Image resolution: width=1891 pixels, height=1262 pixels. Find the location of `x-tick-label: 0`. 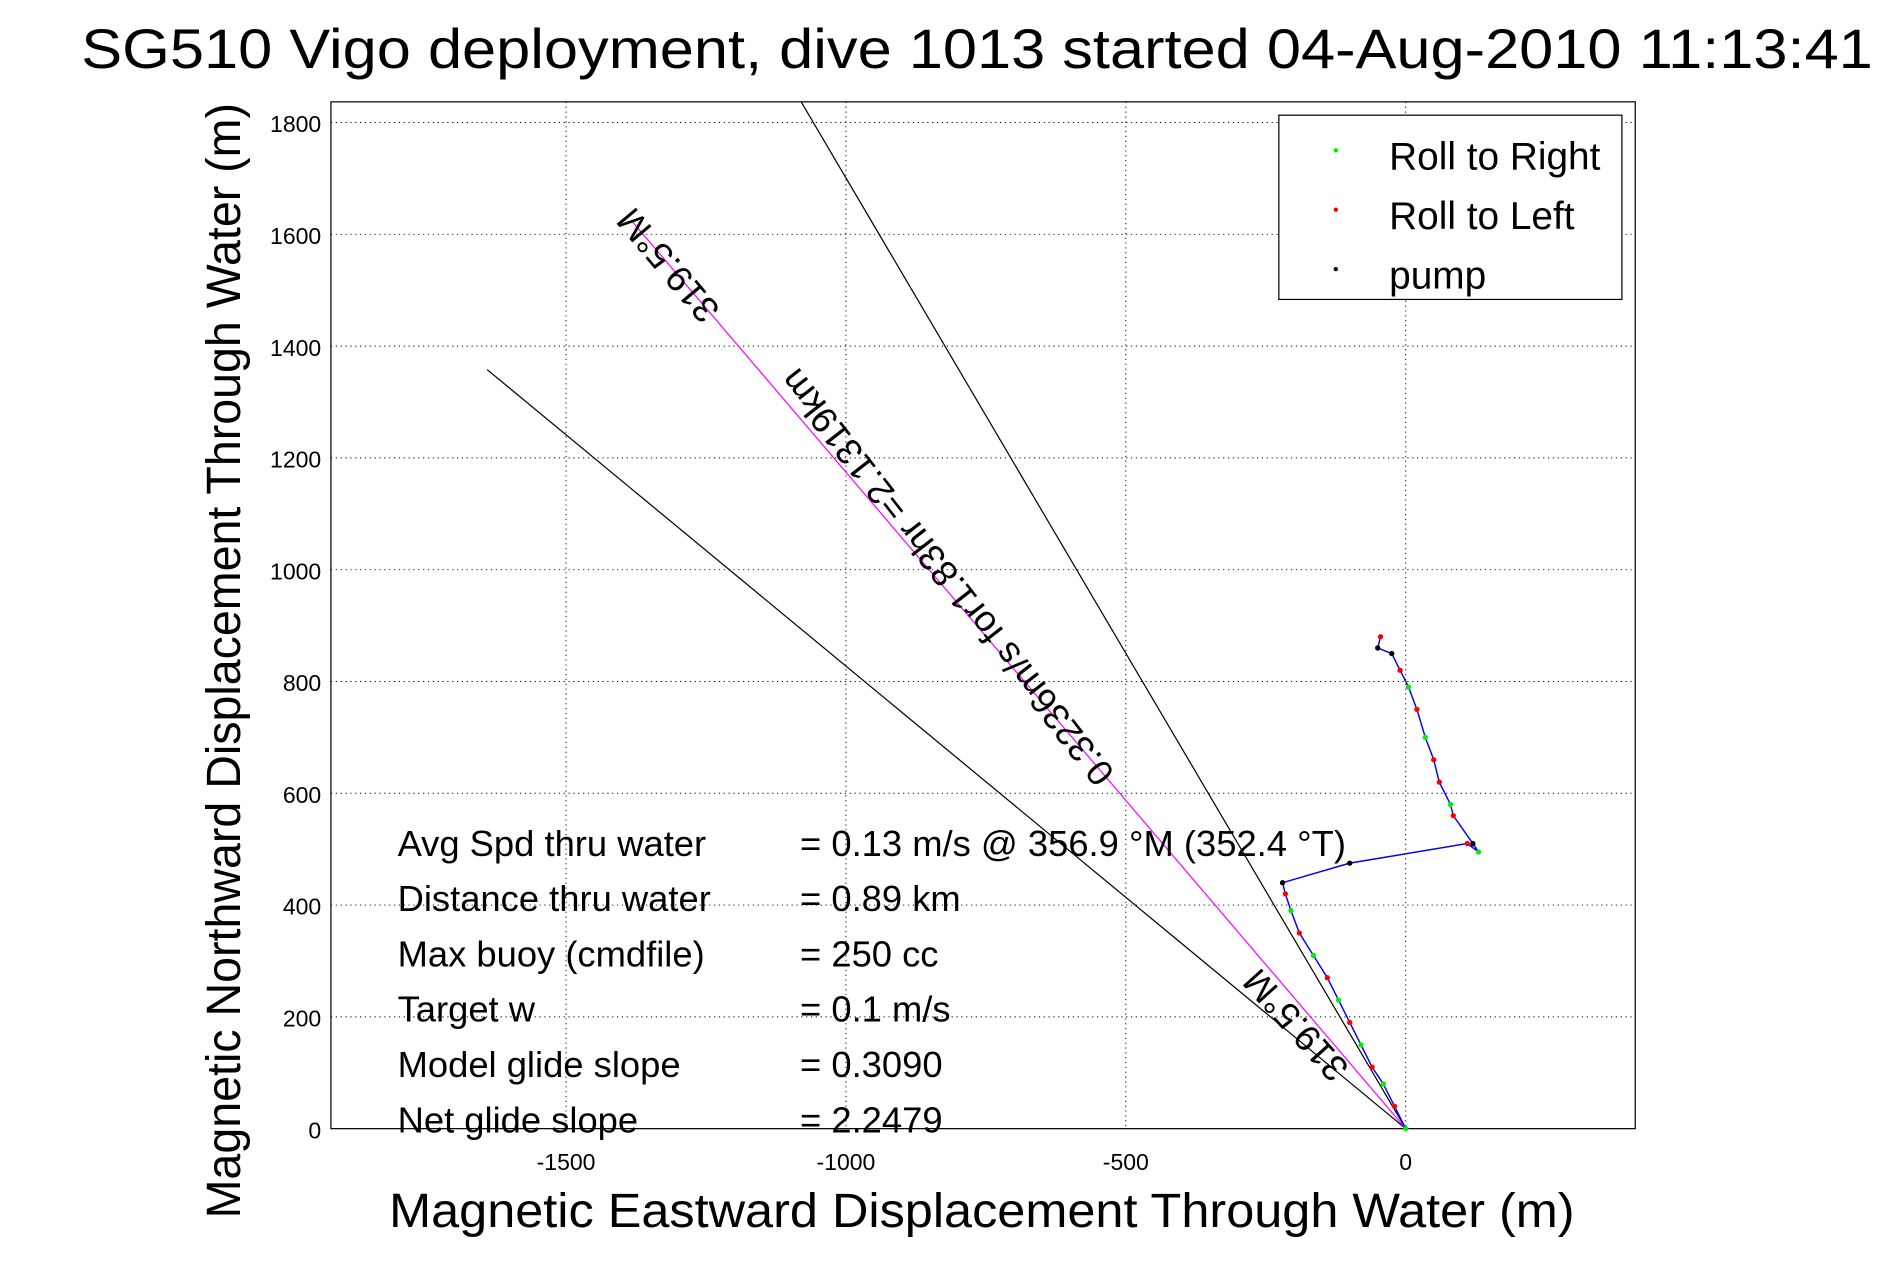

x-tick-label: 0 is located at coordinates (1405, 1162).